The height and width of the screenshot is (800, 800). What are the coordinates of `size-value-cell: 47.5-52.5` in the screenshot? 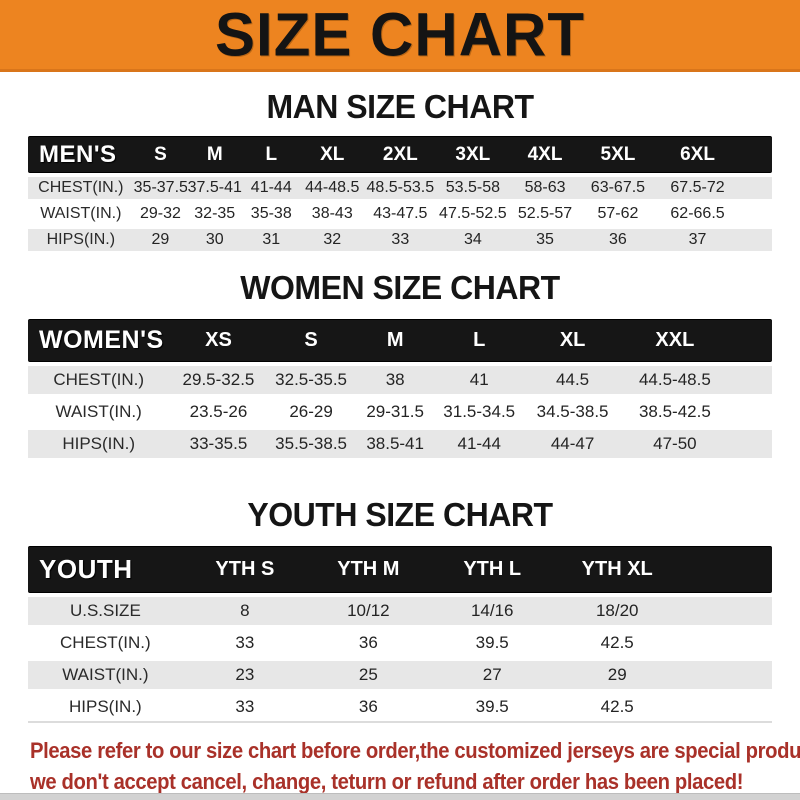 It's located at (473, 213).